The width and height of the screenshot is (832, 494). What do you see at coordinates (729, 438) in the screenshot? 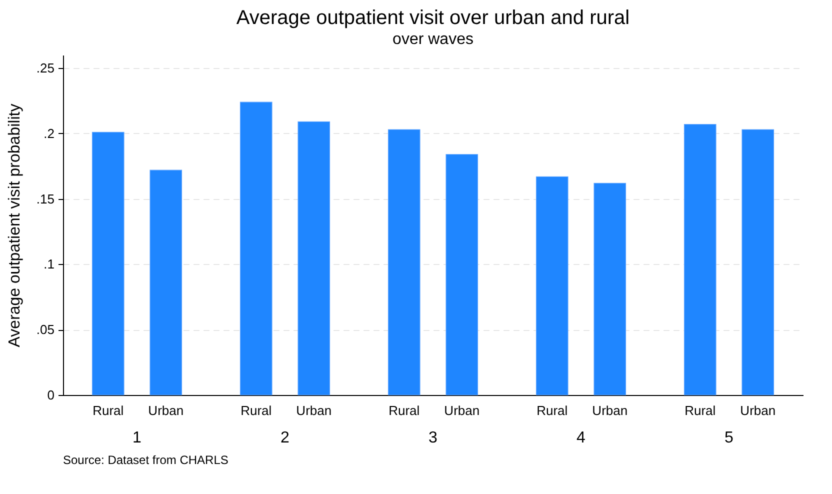
I see `x-tick-label: 5` at bounding box center [729, 438].